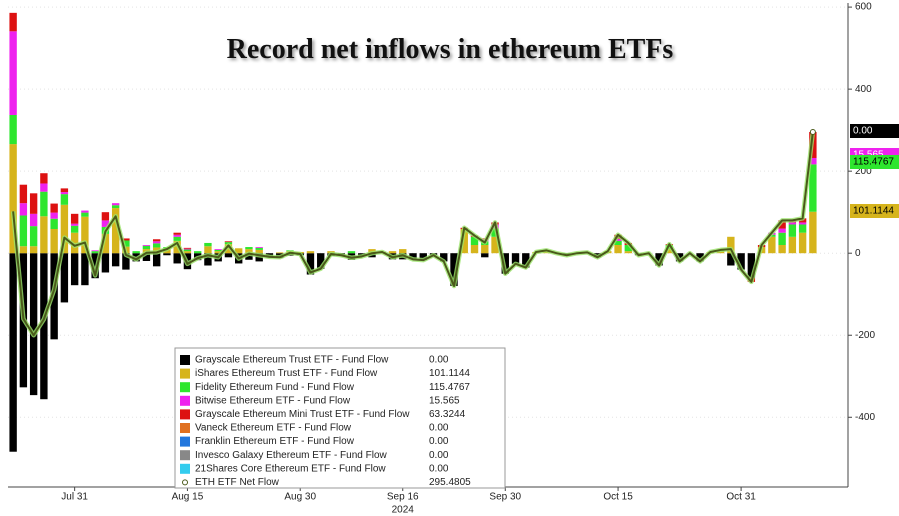 Image resolution: width=899 pixels, height=516 pixels. I want to click on y-tick-label: -200, so click(865, 335).